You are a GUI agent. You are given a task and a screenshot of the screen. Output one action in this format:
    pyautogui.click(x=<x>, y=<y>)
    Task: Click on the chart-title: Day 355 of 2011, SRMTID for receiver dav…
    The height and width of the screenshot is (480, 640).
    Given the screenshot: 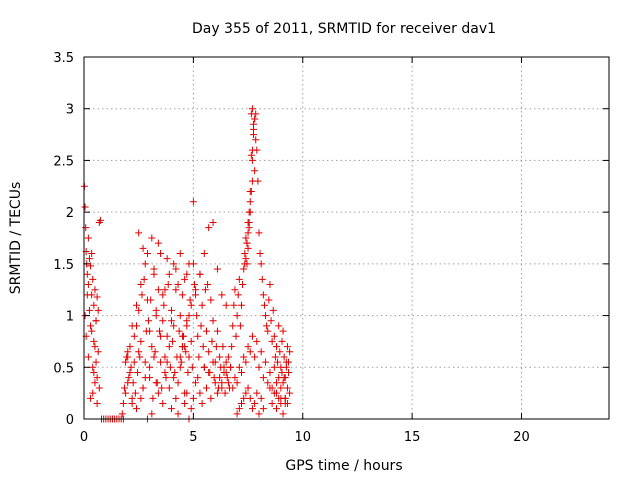 What is the action you would take?
    pyautogui.click(x=344, y=29)
    